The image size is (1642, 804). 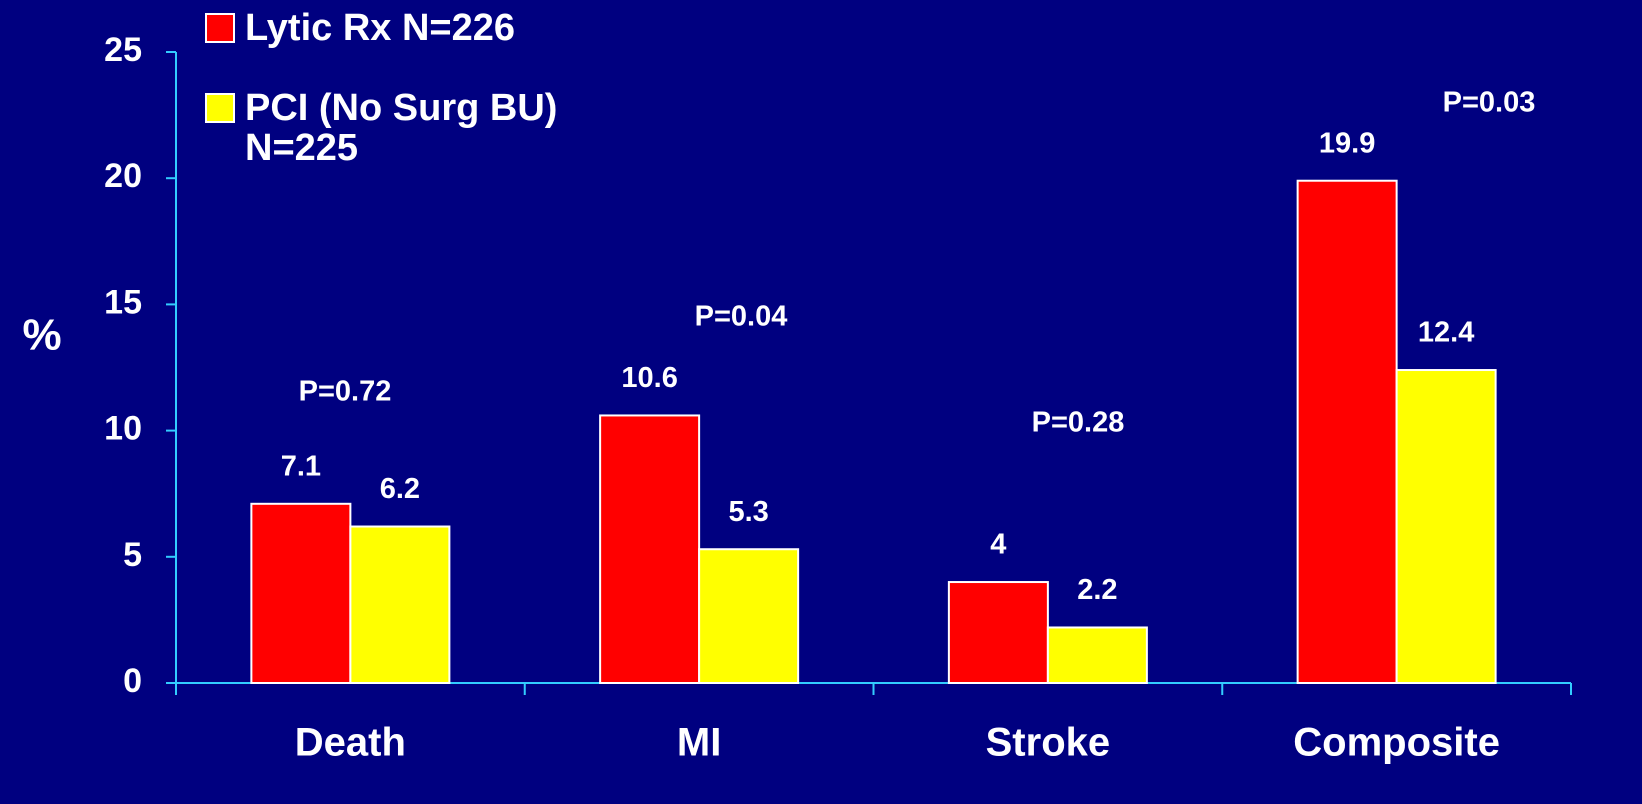 What do you see at coordinates (301, 466) in the screenshot?
I see `value-label: 7.1` at bounding box center [301, 466].